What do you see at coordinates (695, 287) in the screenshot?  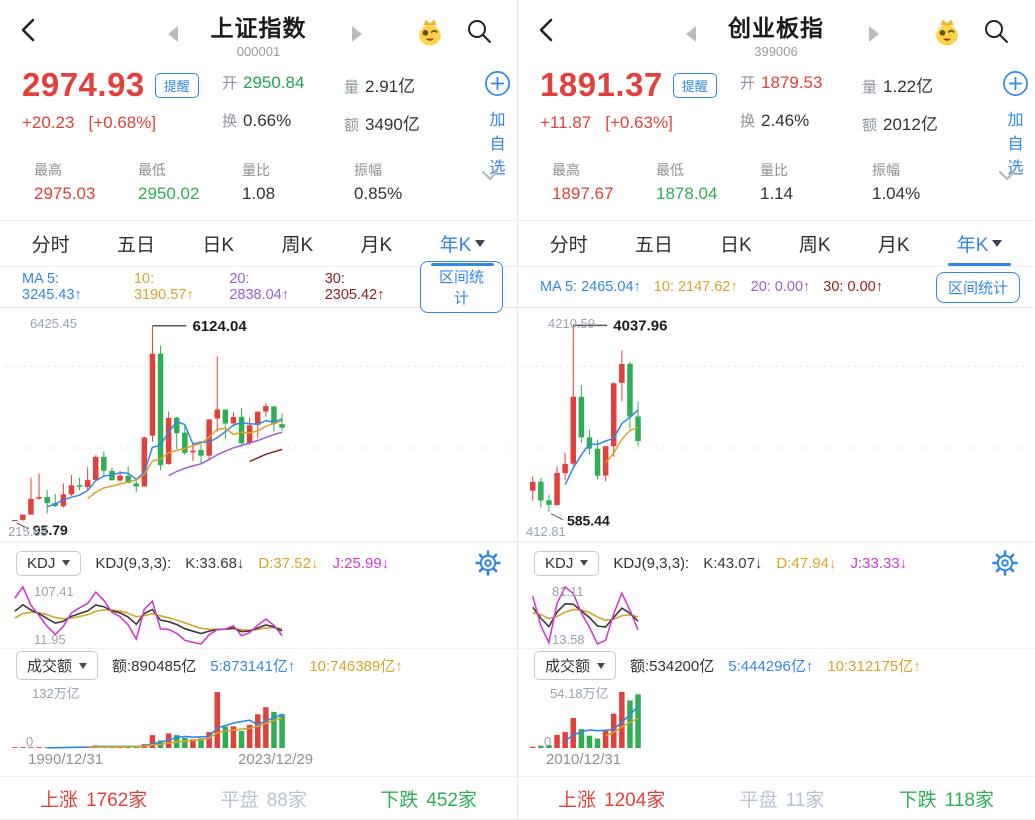 I see `ma10-value: 10: 2147.62↑` at bounding box center [695, 287].